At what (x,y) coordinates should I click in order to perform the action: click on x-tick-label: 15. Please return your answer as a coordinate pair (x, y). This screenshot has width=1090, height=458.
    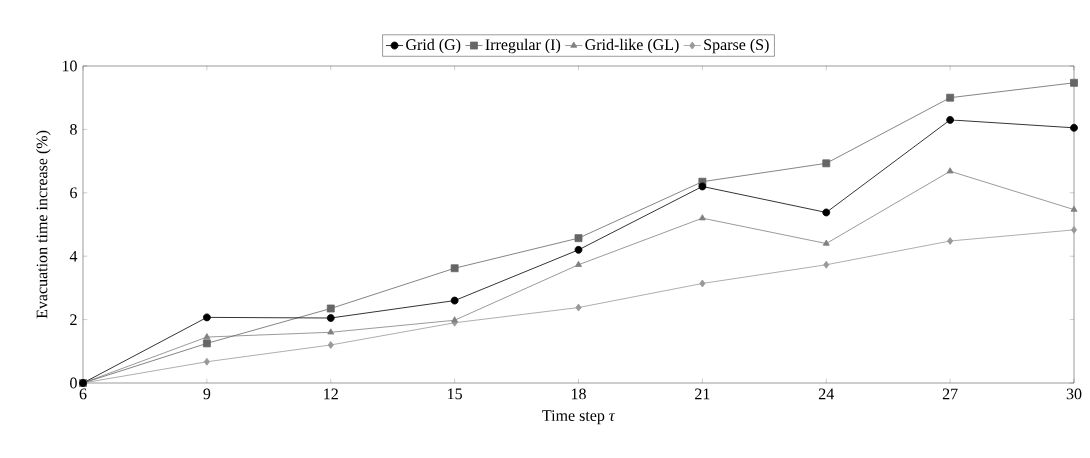
    Looking at the image, I should click on (455, 394).